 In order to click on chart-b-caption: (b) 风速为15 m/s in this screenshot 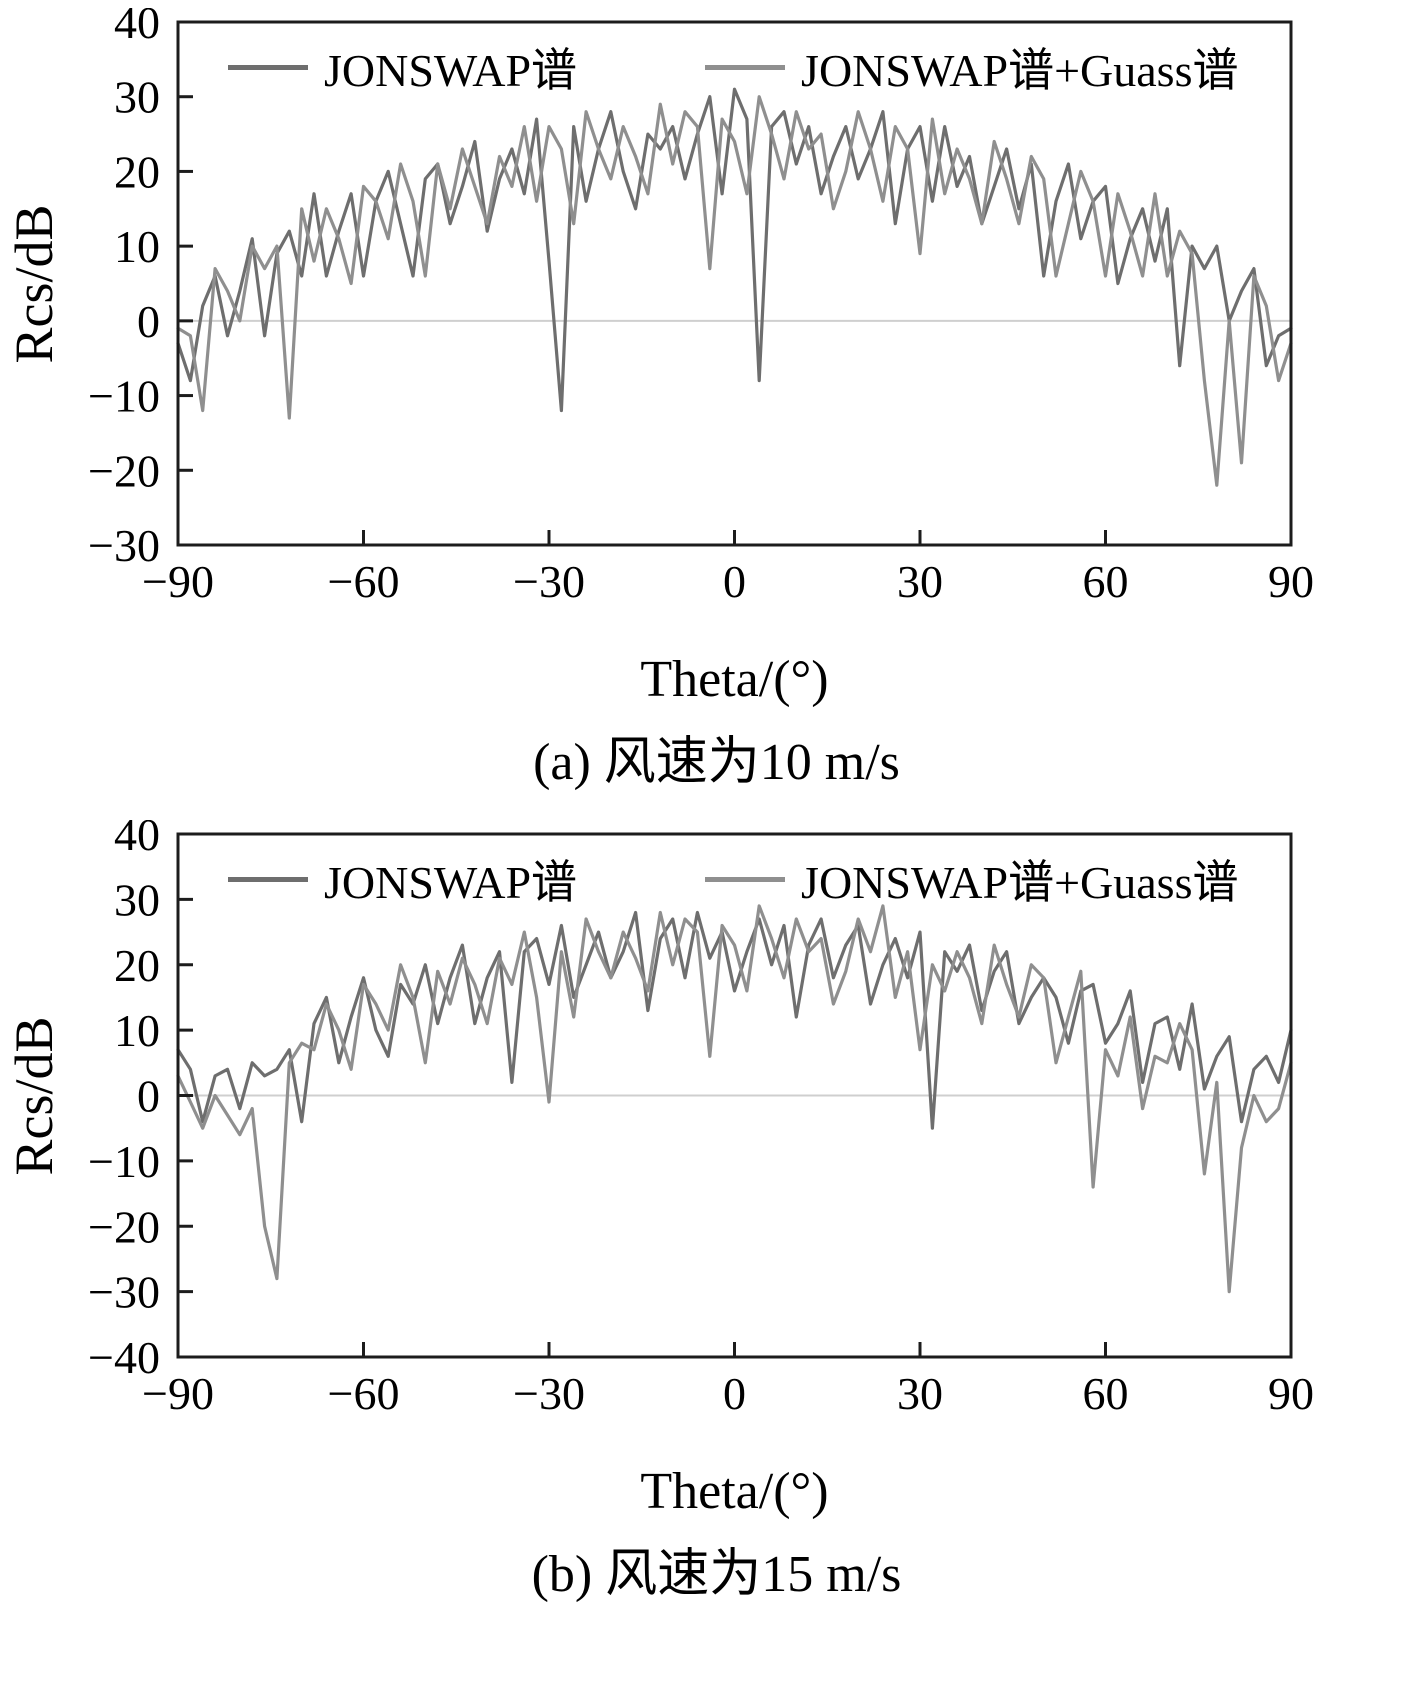, I will do `click(716, 1574)`.